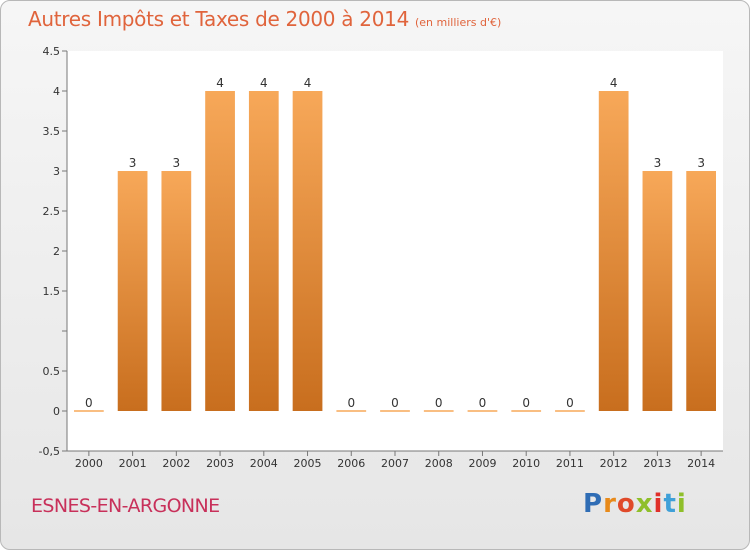  What do you see at coordinates (133, 463) in the screenshot?
I see `x-tick-label: 2001` at bounding box center [133, 463].